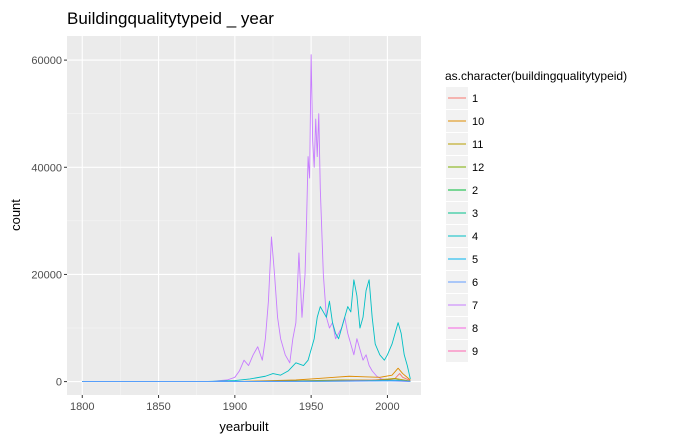 Image resolution: width=680 pixels, height=440 pixels. What do you see at coordinates (82, 407) in the screenshot?
I see `x-tick-label: 1800` at bounding box center [82, 407].